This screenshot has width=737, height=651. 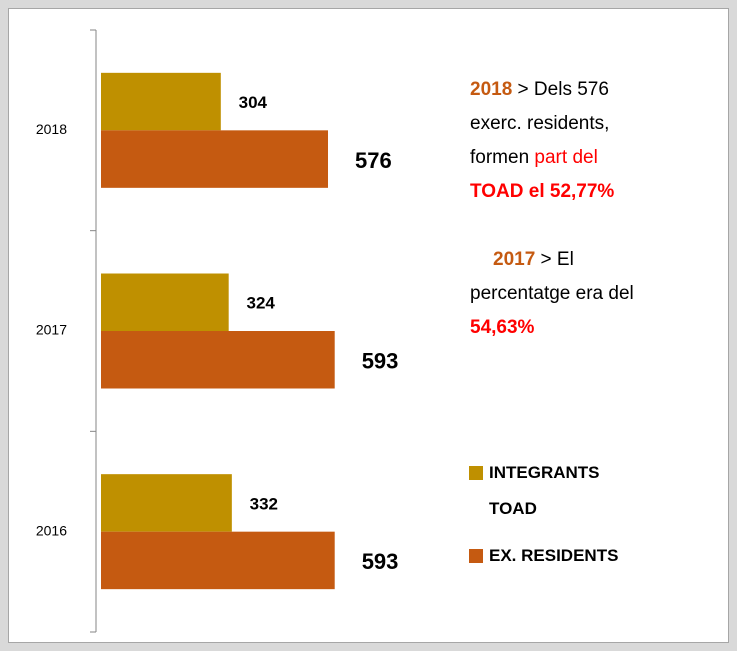 I want to click on data-label: 304, so click(x=253, y=102).